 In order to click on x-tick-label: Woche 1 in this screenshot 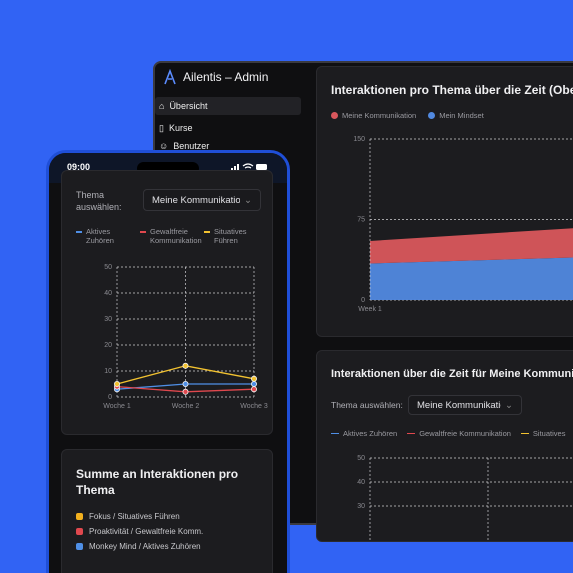, I will do `click(117, 406)`.